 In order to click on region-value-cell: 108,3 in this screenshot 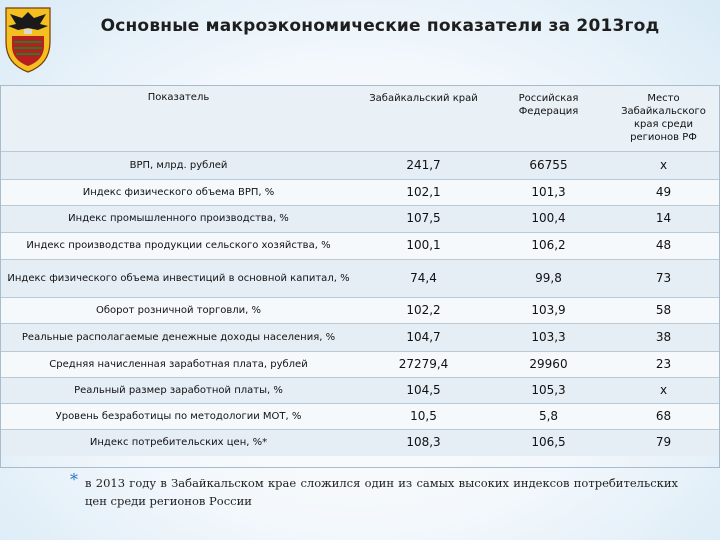, I will do `click(423, 442)`.